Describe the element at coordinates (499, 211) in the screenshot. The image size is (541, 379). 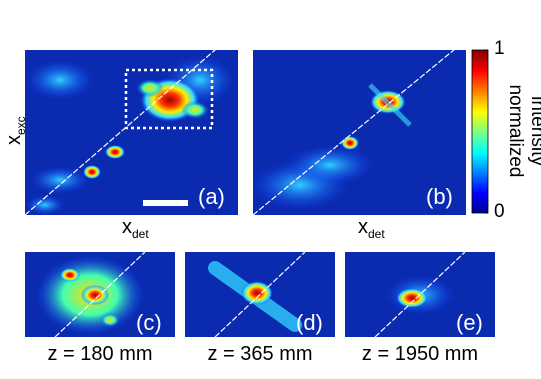
I see `colorbar-tick-label: 0` at that location.